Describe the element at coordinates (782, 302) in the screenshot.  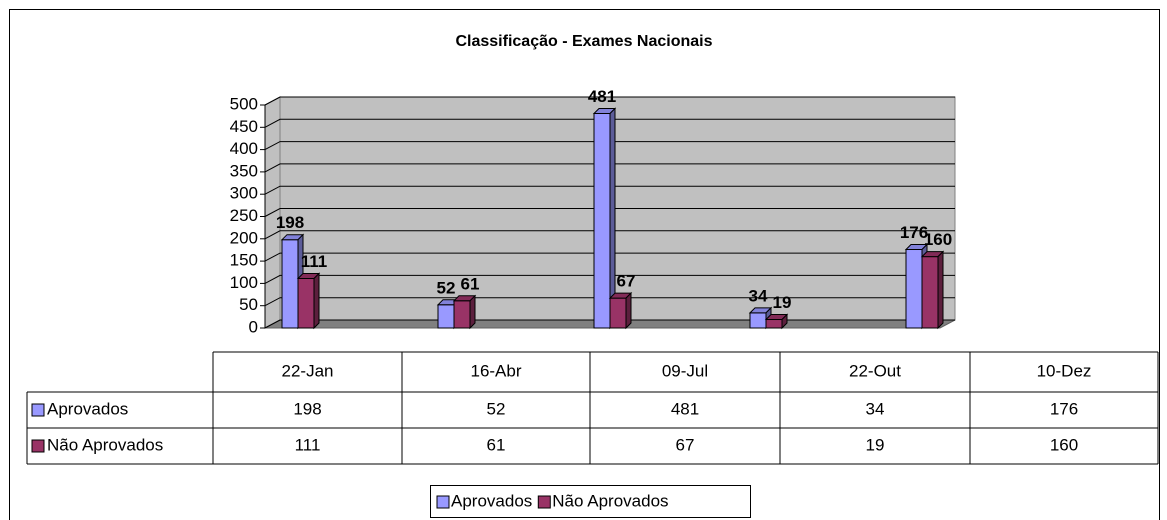
I see `data-label: 19` at that location.